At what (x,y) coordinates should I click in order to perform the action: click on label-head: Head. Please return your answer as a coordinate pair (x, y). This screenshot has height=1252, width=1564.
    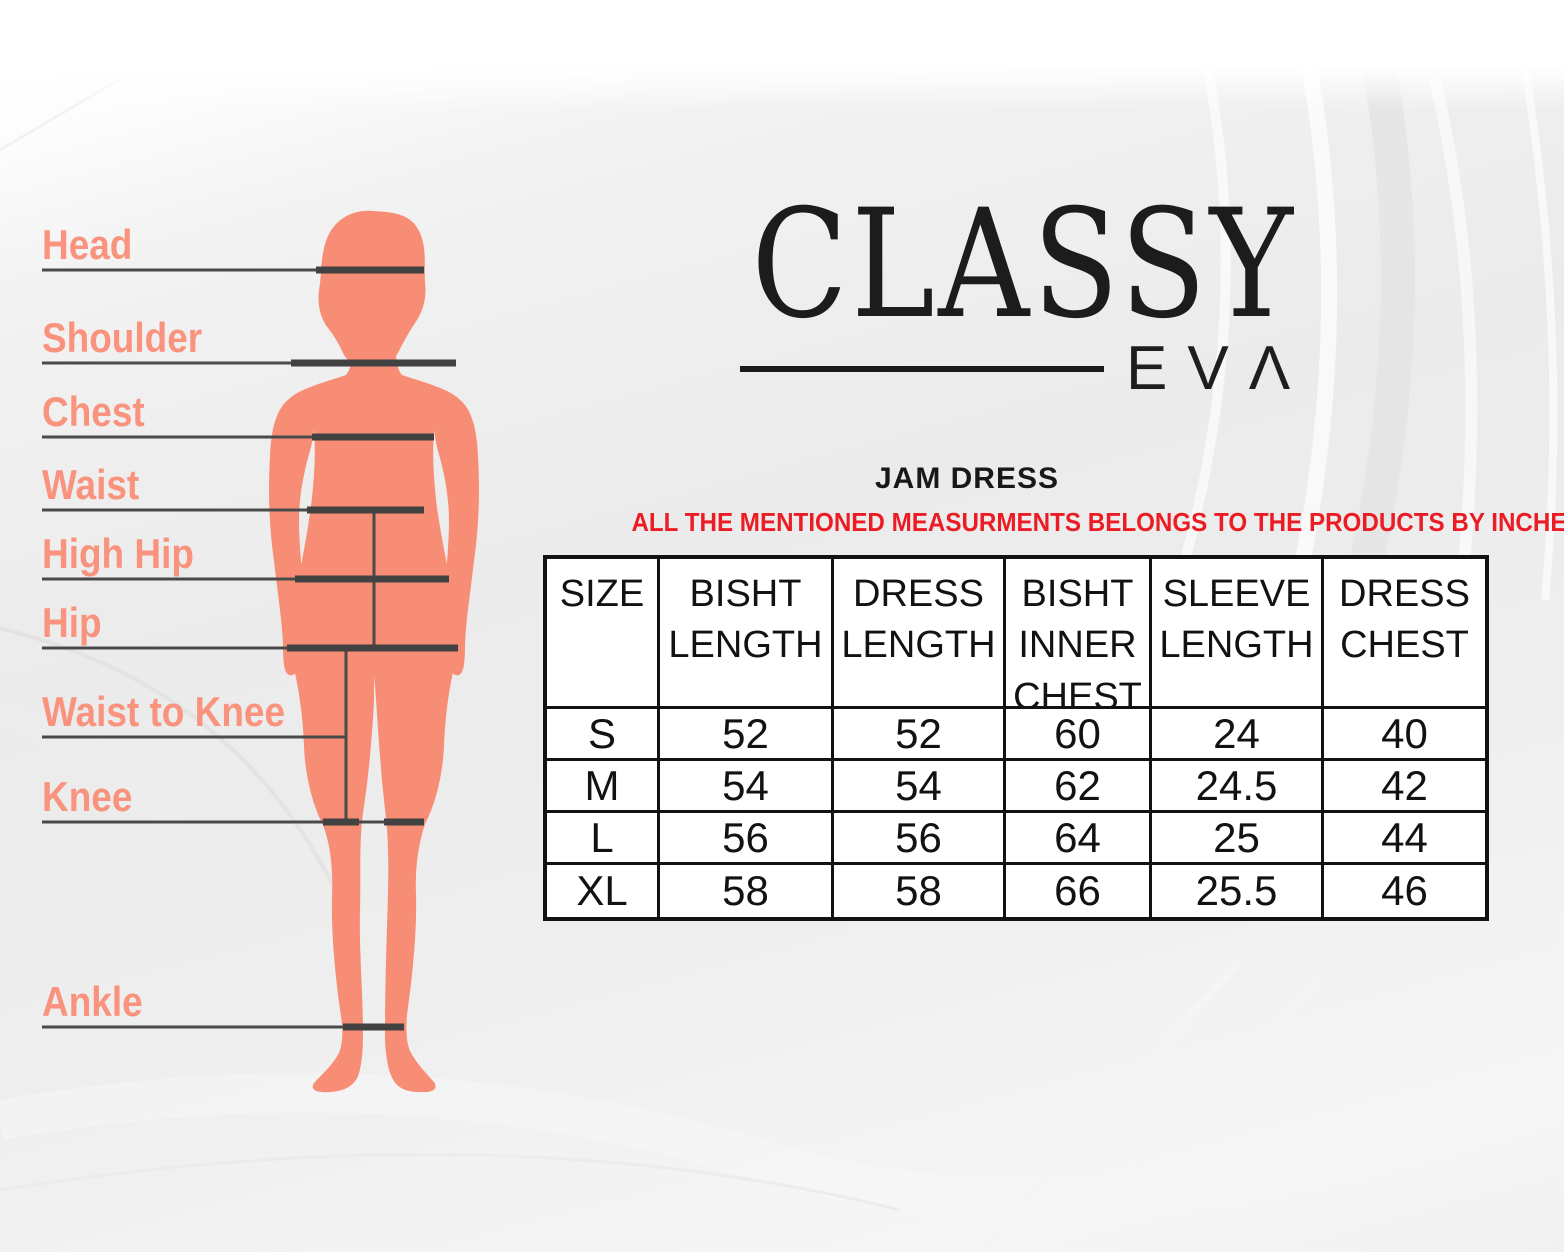
    Looking at the image, I should click on (87, 244).